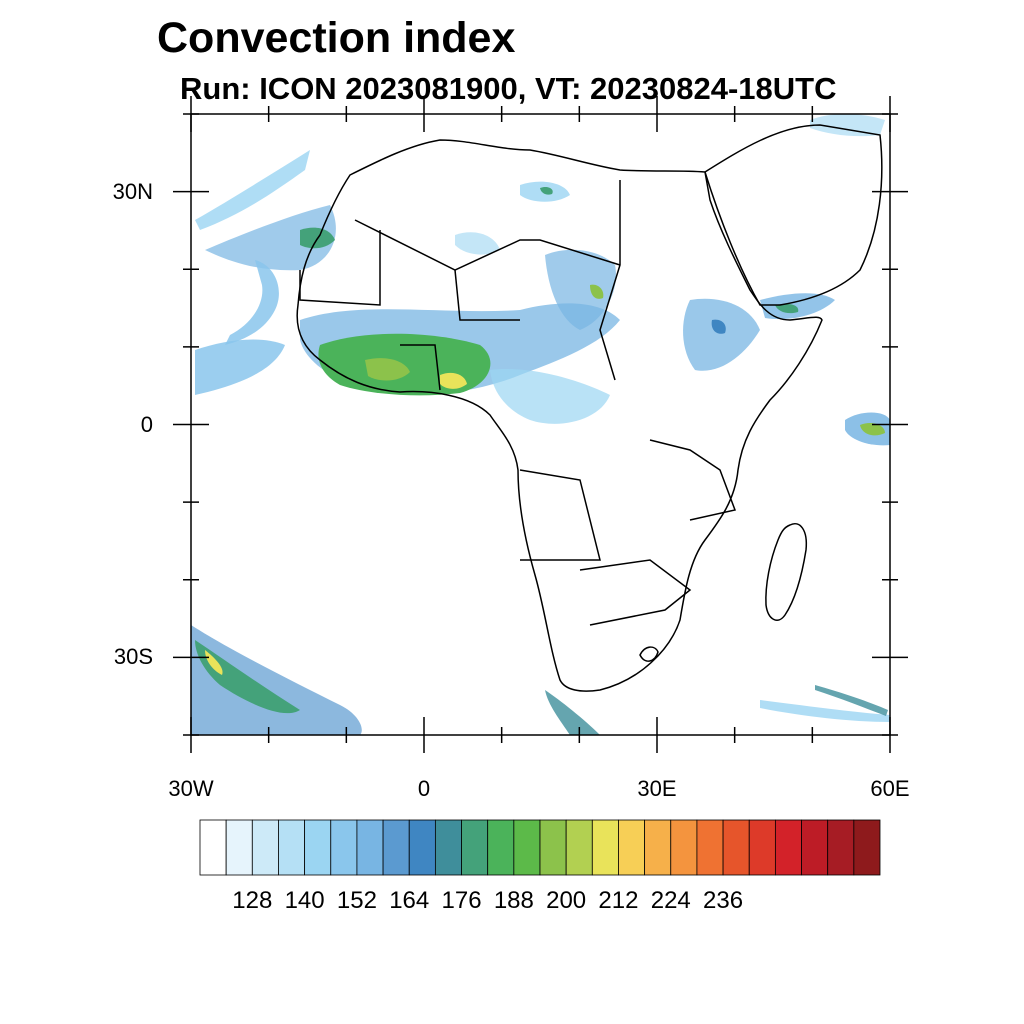 The height and width of the screenshot is (1024, 1024). I want to click on madagascar-coastline, so click(786, 572).